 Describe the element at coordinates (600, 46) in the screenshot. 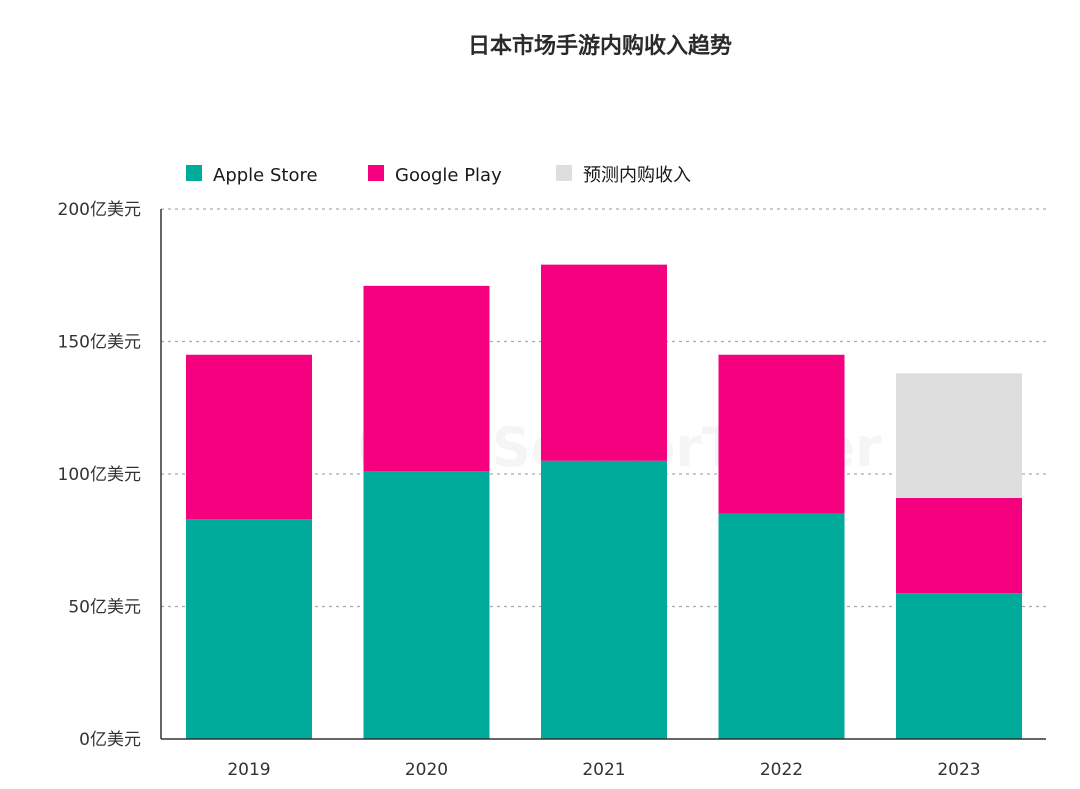

I see `chart-title: 日本市场手游内购收入趋势` at that location.